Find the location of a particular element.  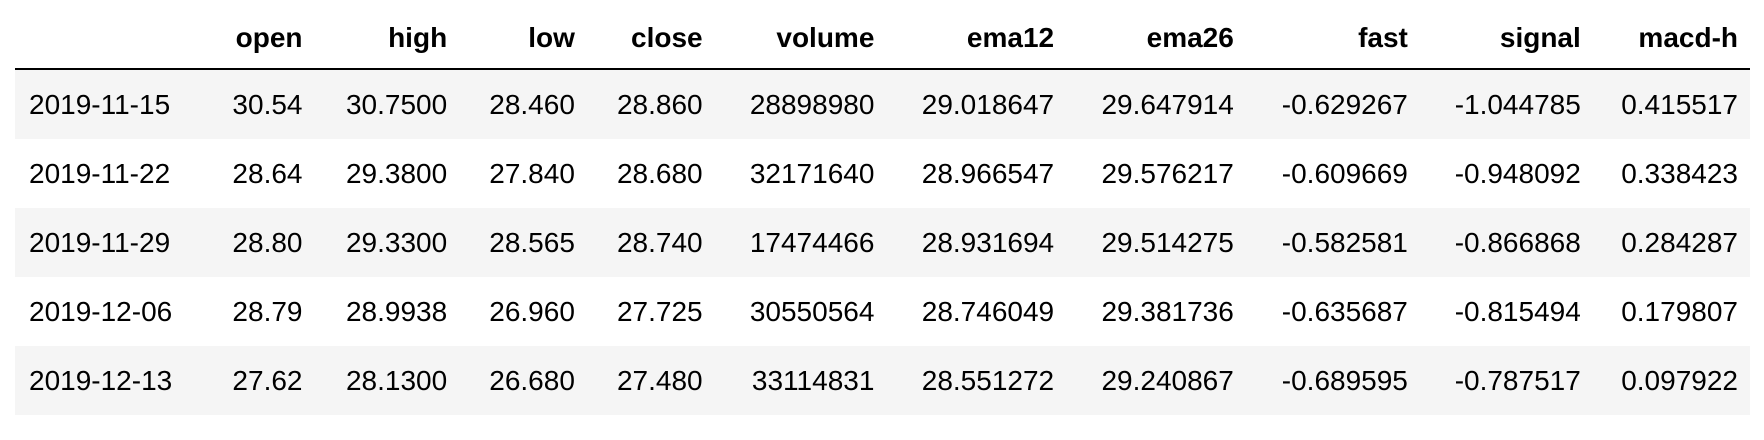

column-header-low: low is located at coordinates (523, 39).